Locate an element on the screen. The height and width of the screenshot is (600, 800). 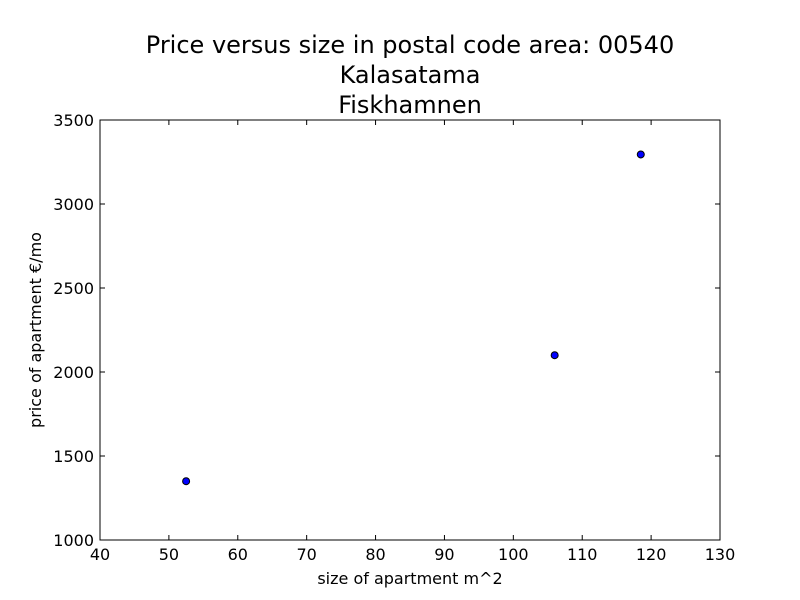
x-tick-label: 50 is located at coordinates (169, 554).